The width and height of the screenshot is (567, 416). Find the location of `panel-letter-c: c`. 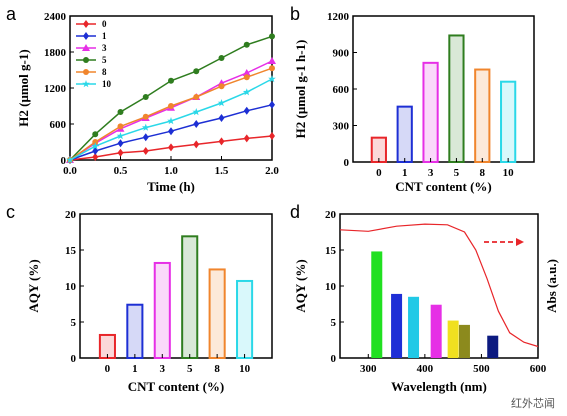

panel-letter-c: c is located at coordinates (10, 212).